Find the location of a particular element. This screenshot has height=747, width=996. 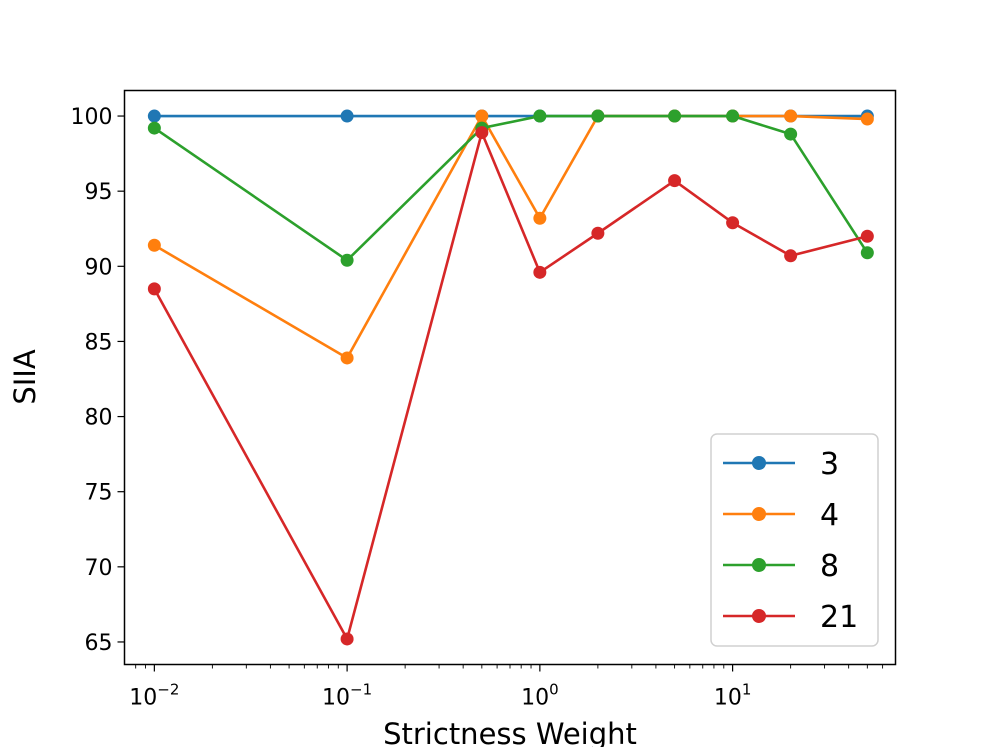

legend-frame is located at coordinates (794, 540).